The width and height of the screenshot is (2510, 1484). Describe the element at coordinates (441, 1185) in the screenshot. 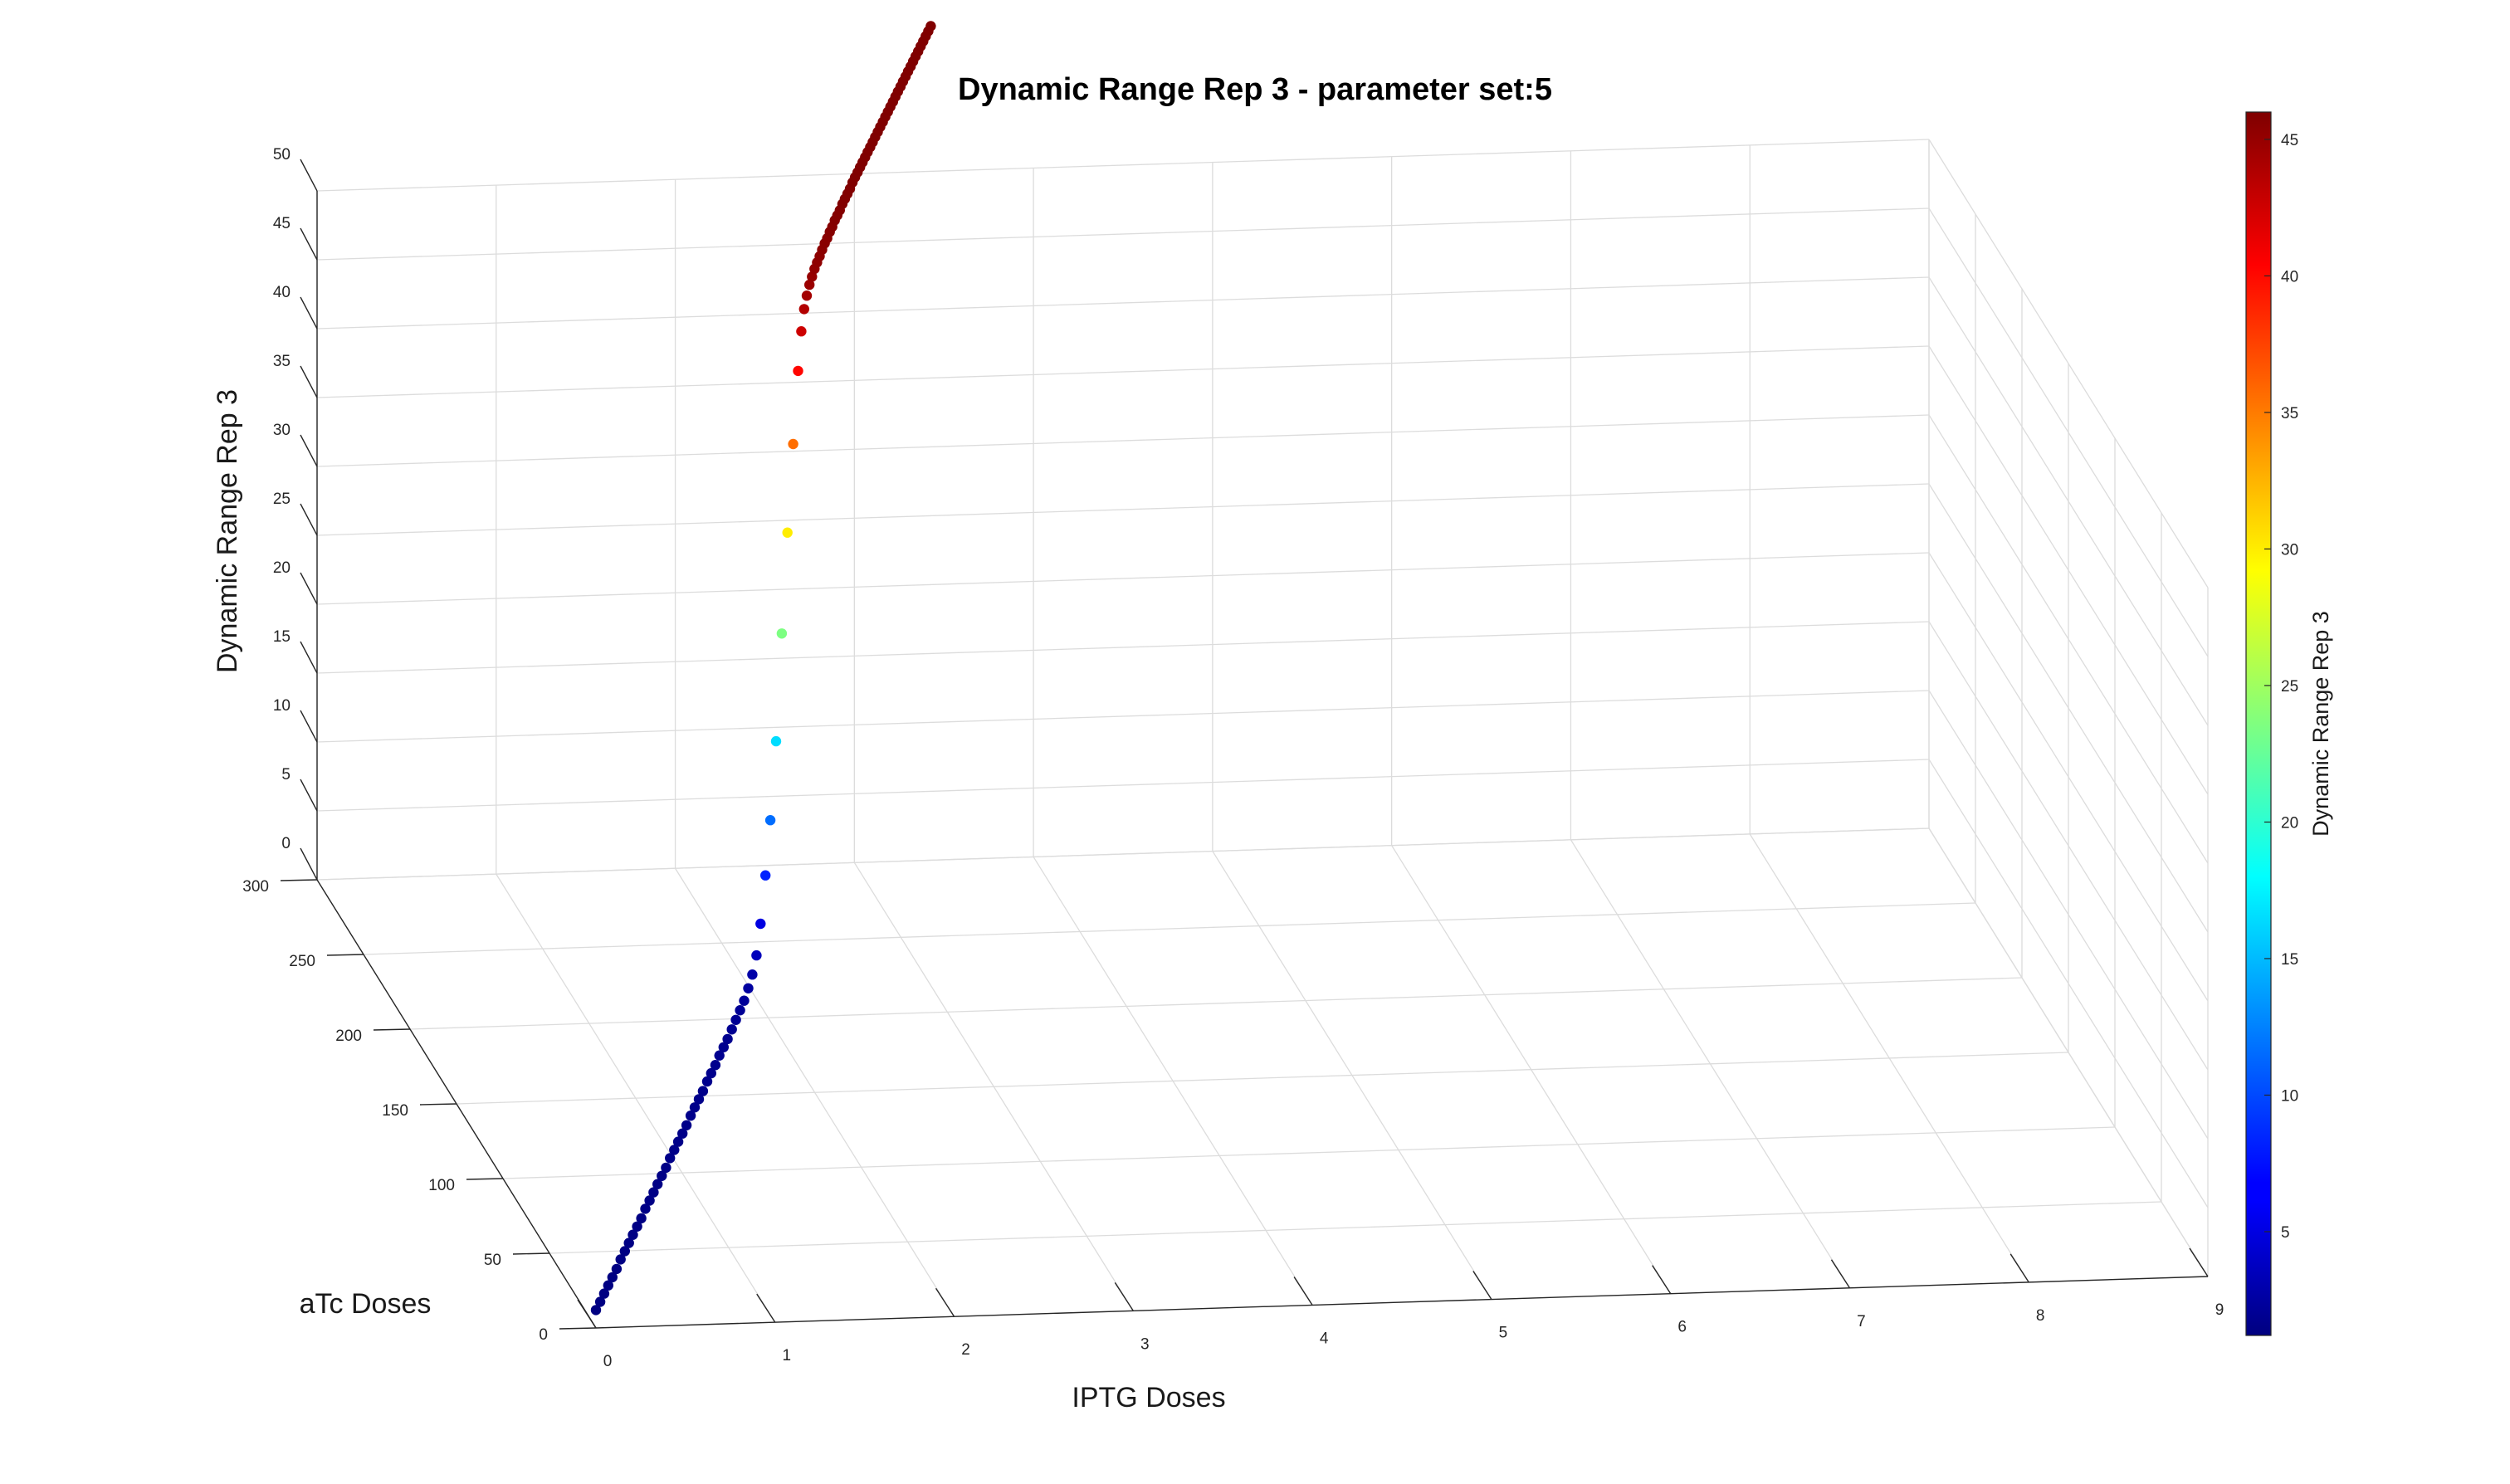

I see `y-tick-label: 100` at that location.